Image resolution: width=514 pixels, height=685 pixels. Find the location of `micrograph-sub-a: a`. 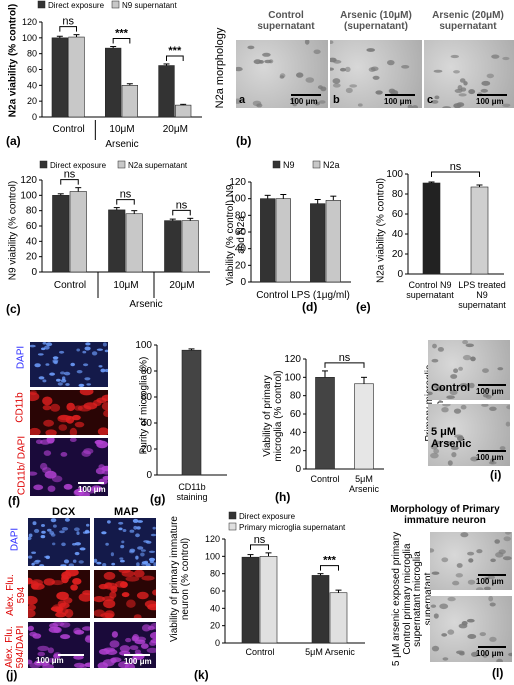

micrograph-sub-a: a is located at coordinates (242, 100).